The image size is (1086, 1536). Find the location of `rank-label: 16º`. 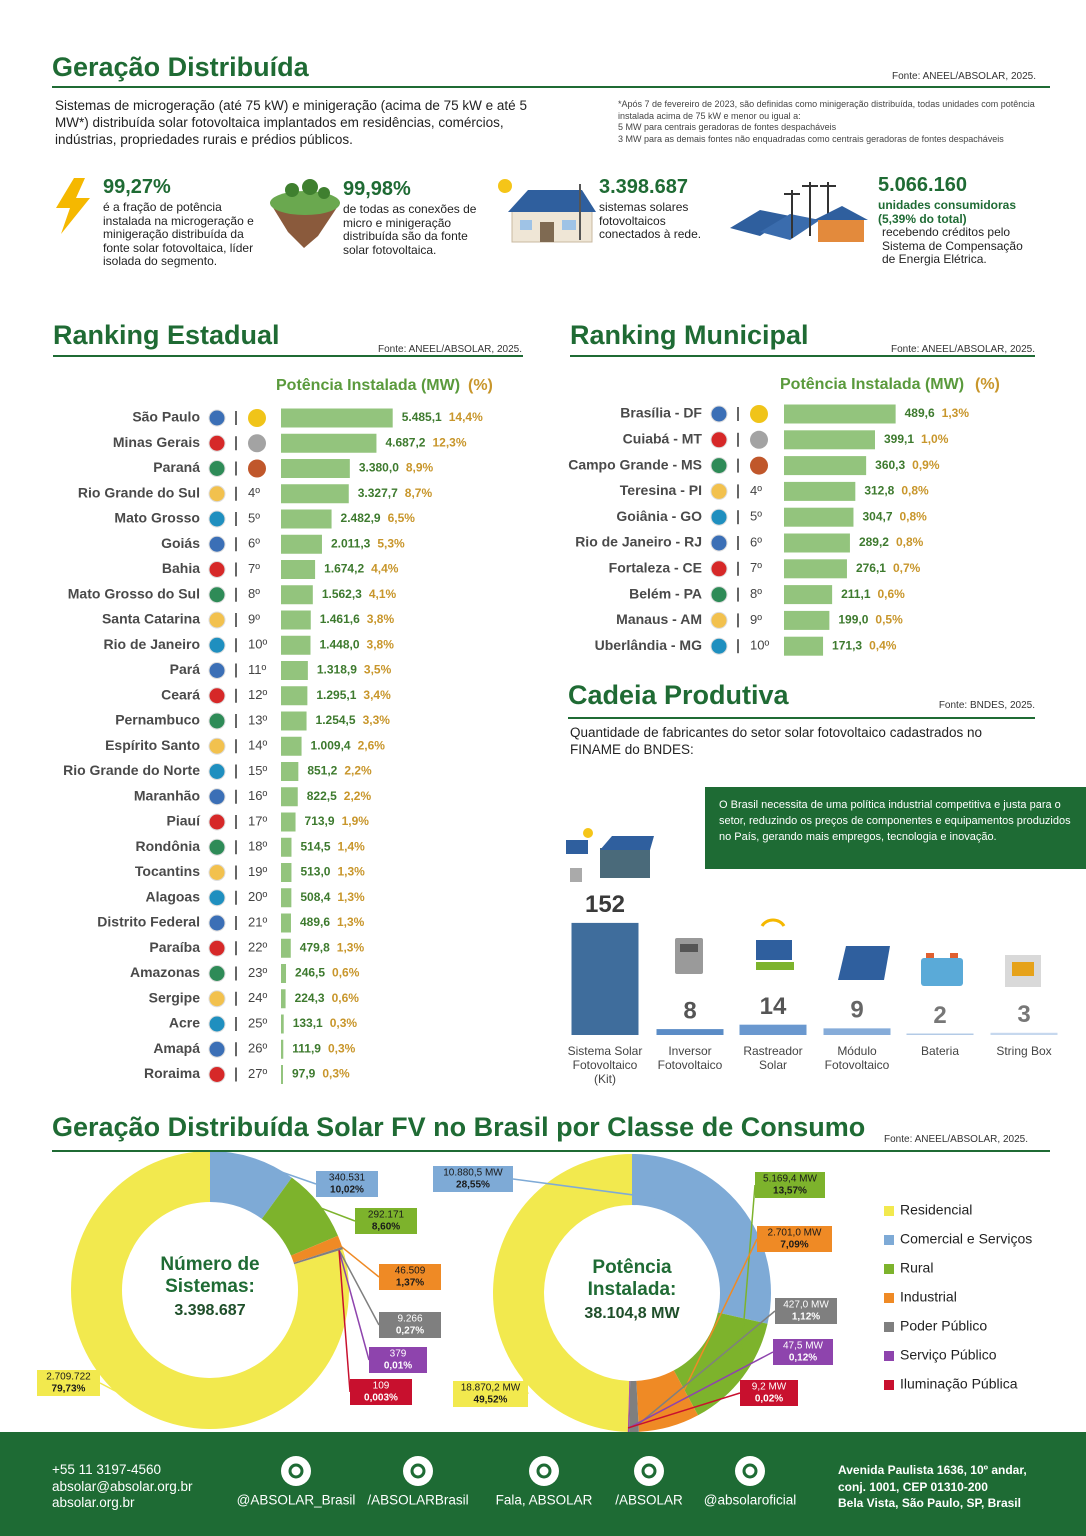

rank-label: 16º is located at coordinates (257, 795).